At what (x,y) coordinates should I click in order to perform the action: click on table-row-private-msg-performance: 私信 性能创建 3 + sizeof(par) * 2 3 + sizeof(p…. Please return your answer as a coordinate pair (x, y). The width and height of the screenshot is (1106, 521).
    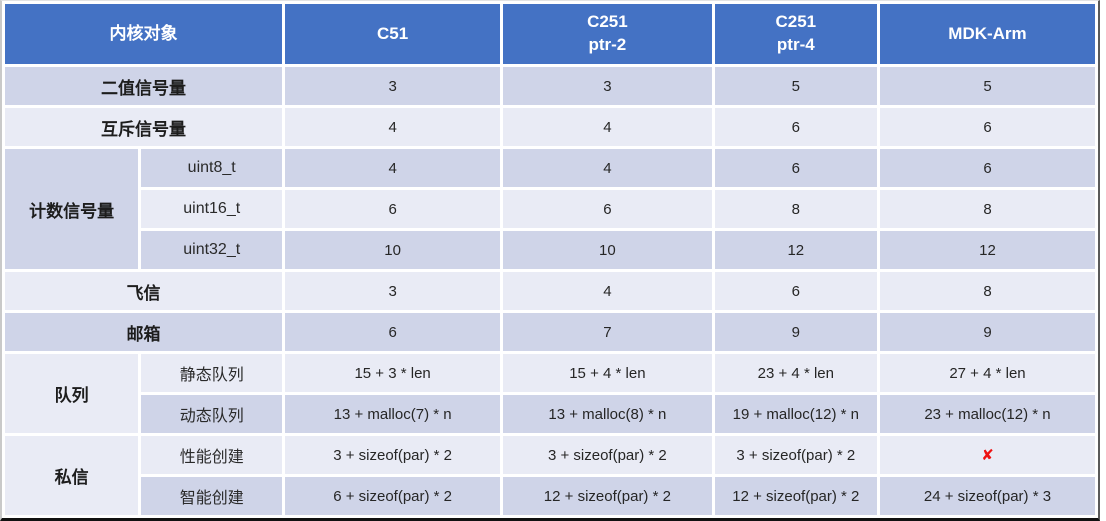
    Looking at the image, I should click on (550, 475).